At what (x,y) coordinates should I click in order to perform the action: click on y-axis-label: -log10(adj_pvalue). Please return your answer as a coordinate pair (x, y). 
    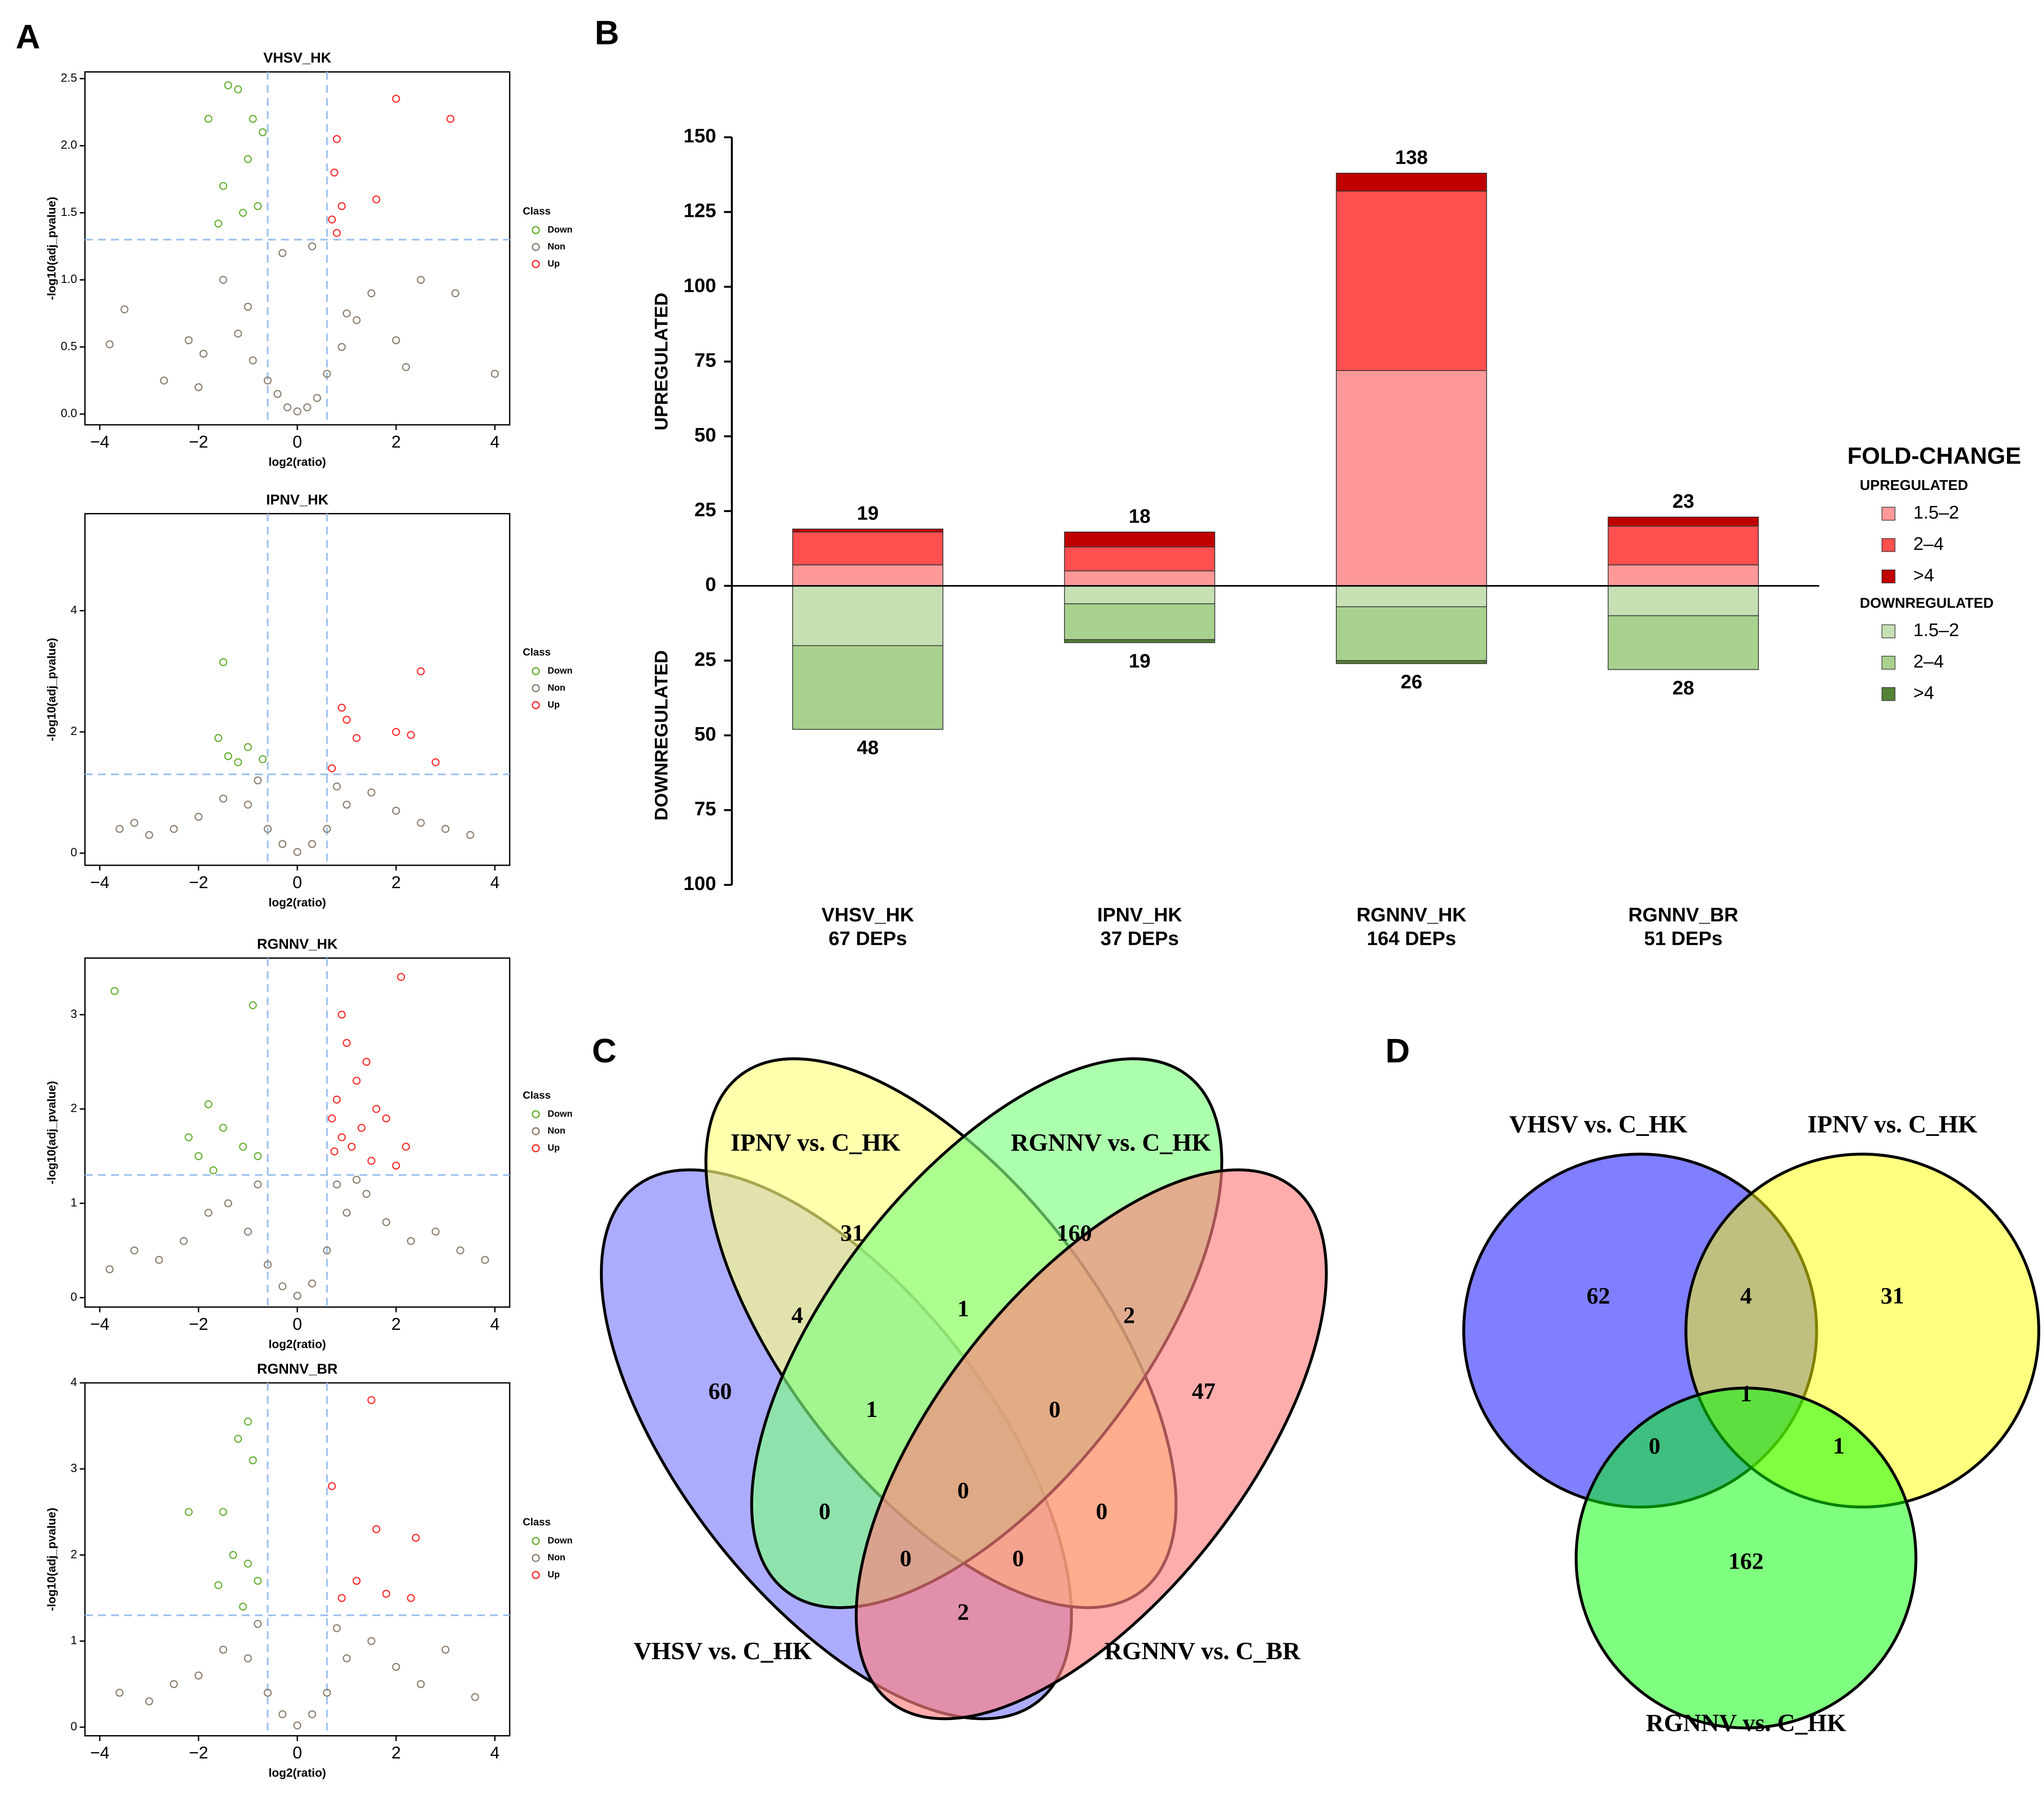
    Looking at the image, I should click on (51, 1559).